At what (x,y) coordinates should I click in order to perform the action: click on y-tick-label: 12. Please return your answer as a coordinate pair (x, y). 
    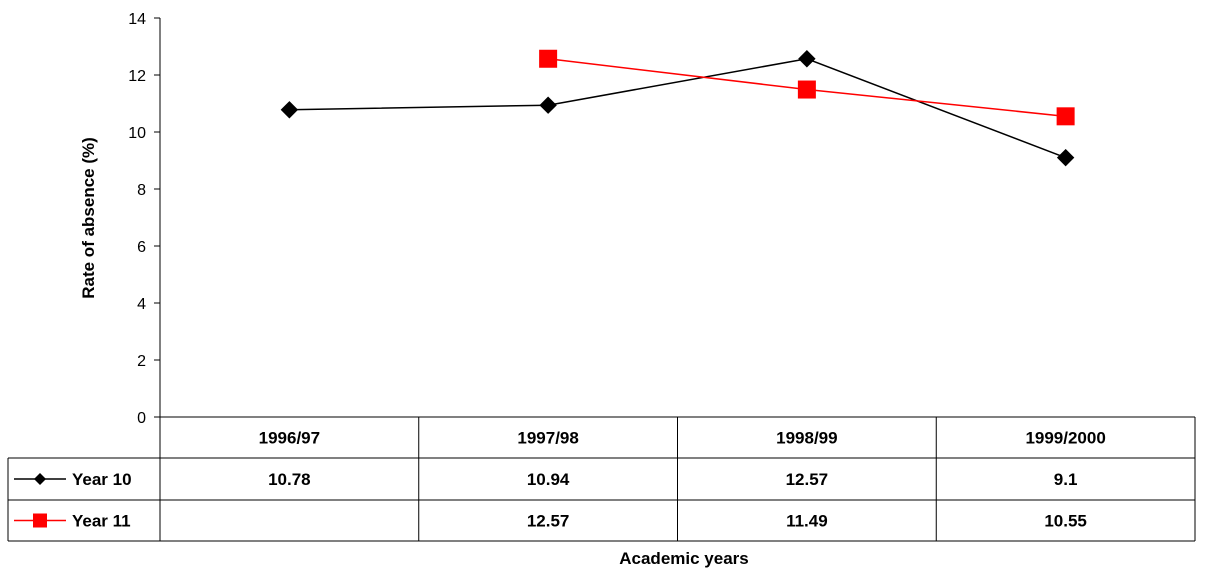
    Looking at the image, I should click on (137, 76).